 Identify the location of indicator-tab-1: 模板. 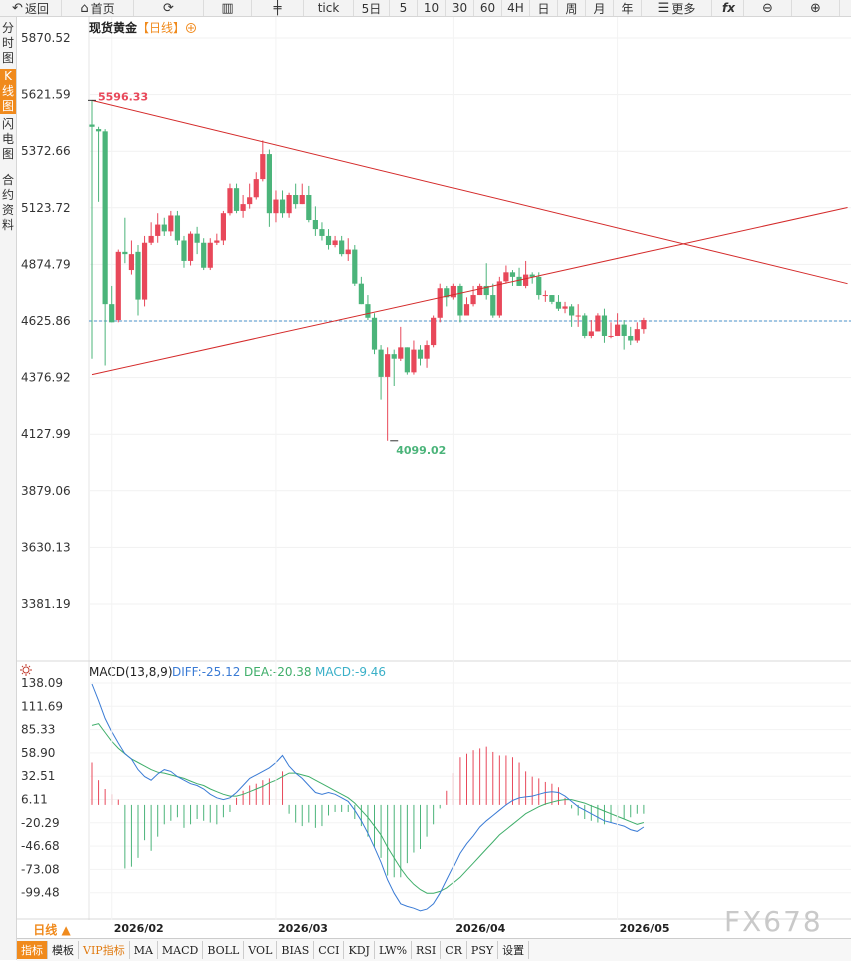
(63, 950).